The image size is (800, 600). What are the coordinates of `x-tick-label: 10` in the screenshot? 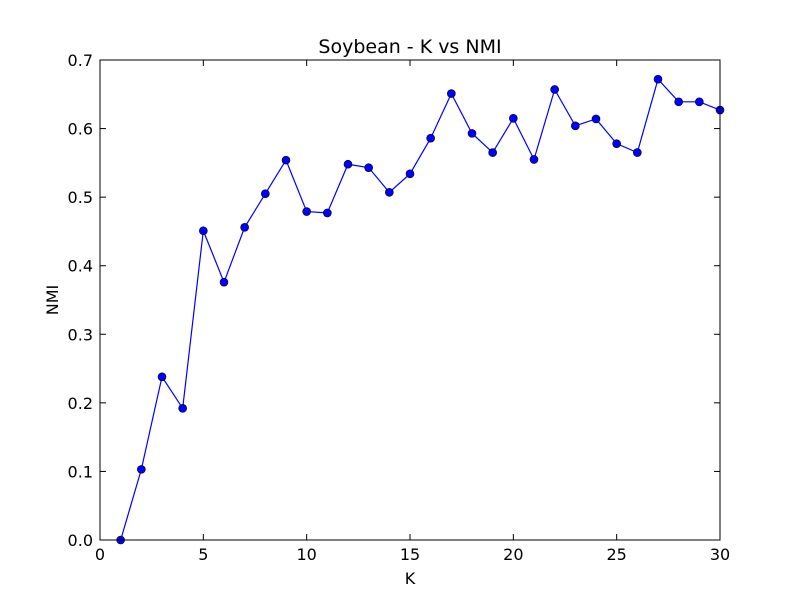 It's located at (306, 554).